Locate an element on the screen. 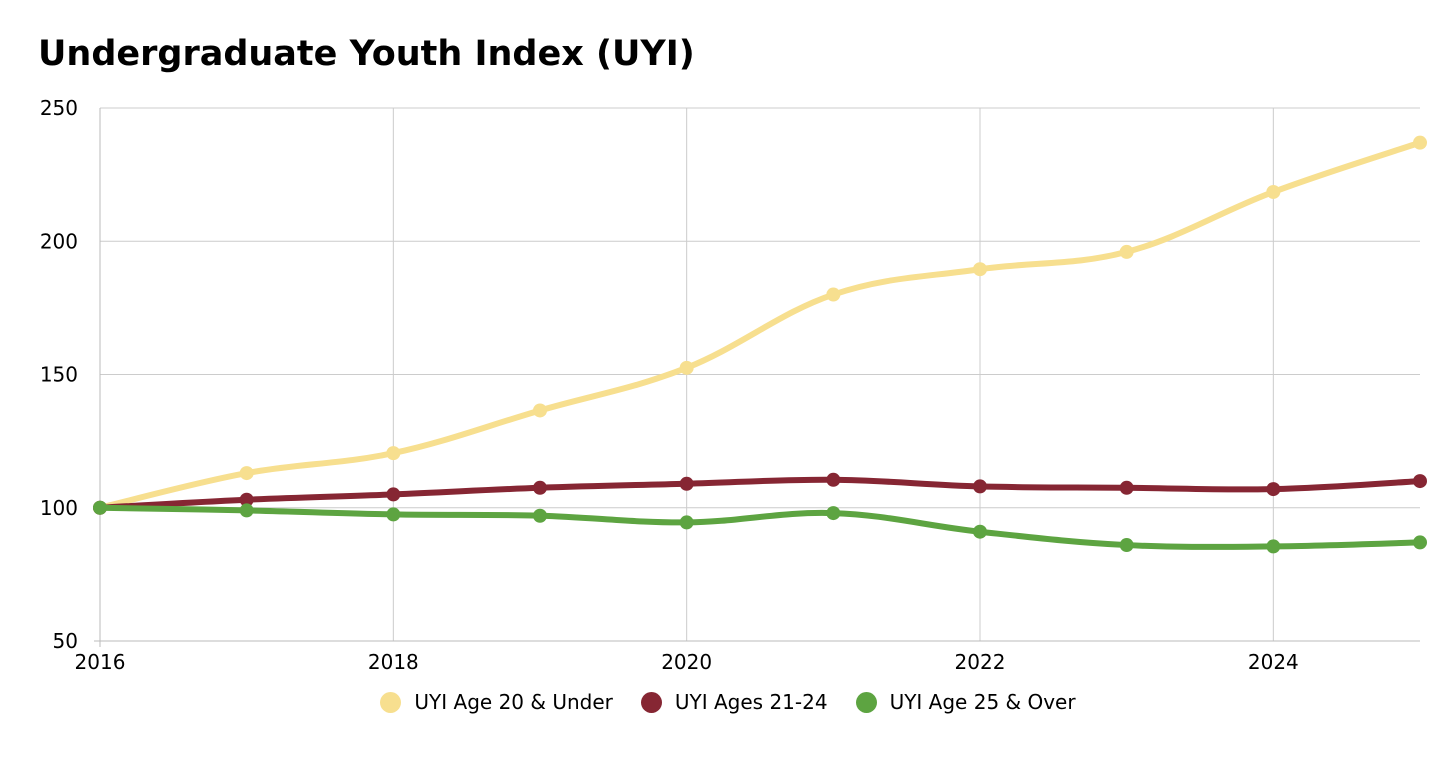  legend-label: UYI Ages 21-24 is located at coordinates (751, 702).